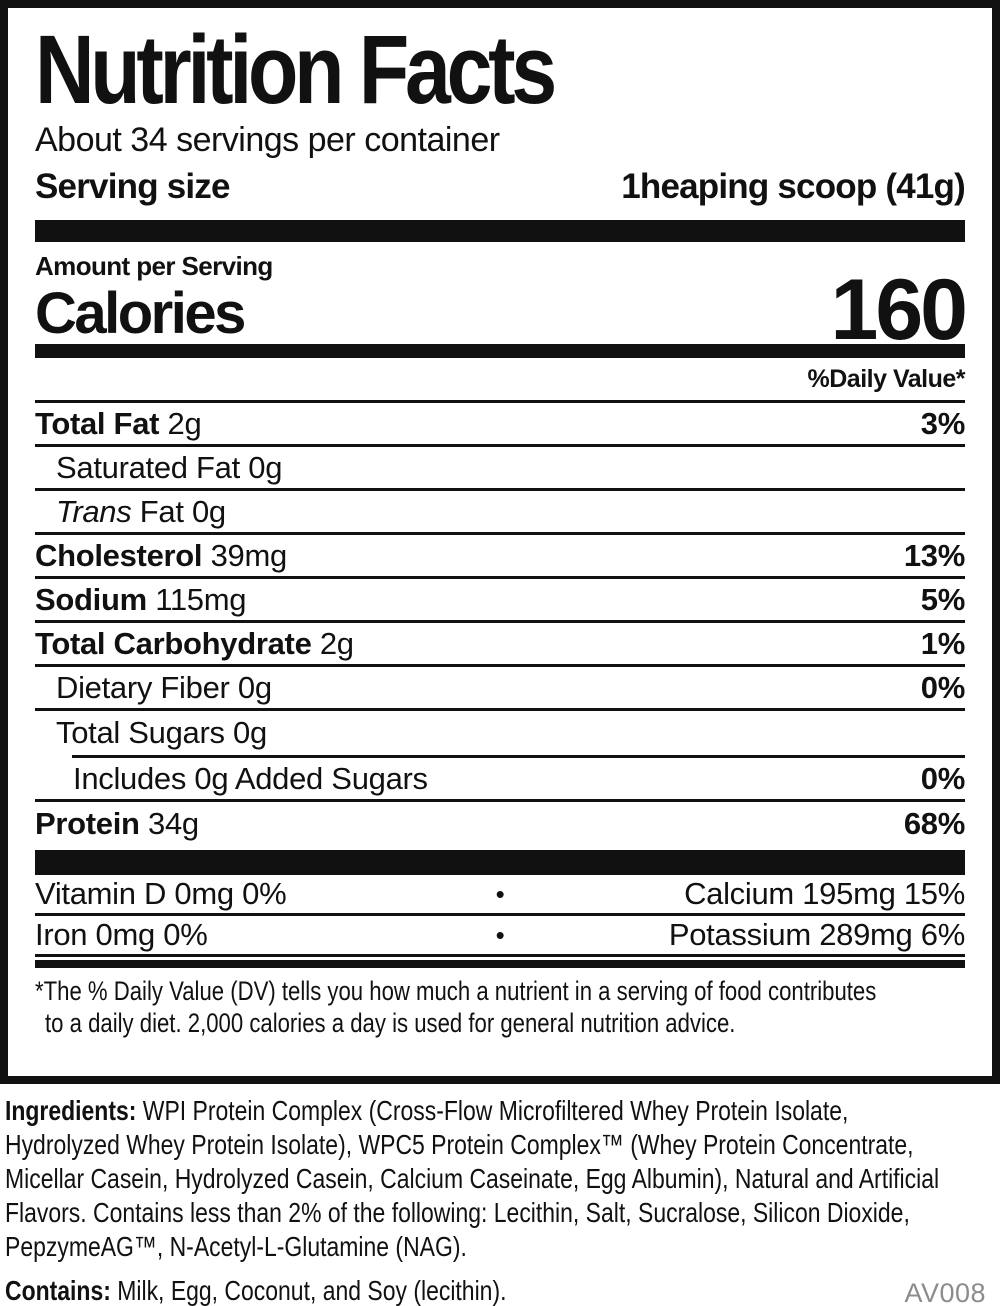  I want to click on nutrient-dv: 68%, so click(934, 823).